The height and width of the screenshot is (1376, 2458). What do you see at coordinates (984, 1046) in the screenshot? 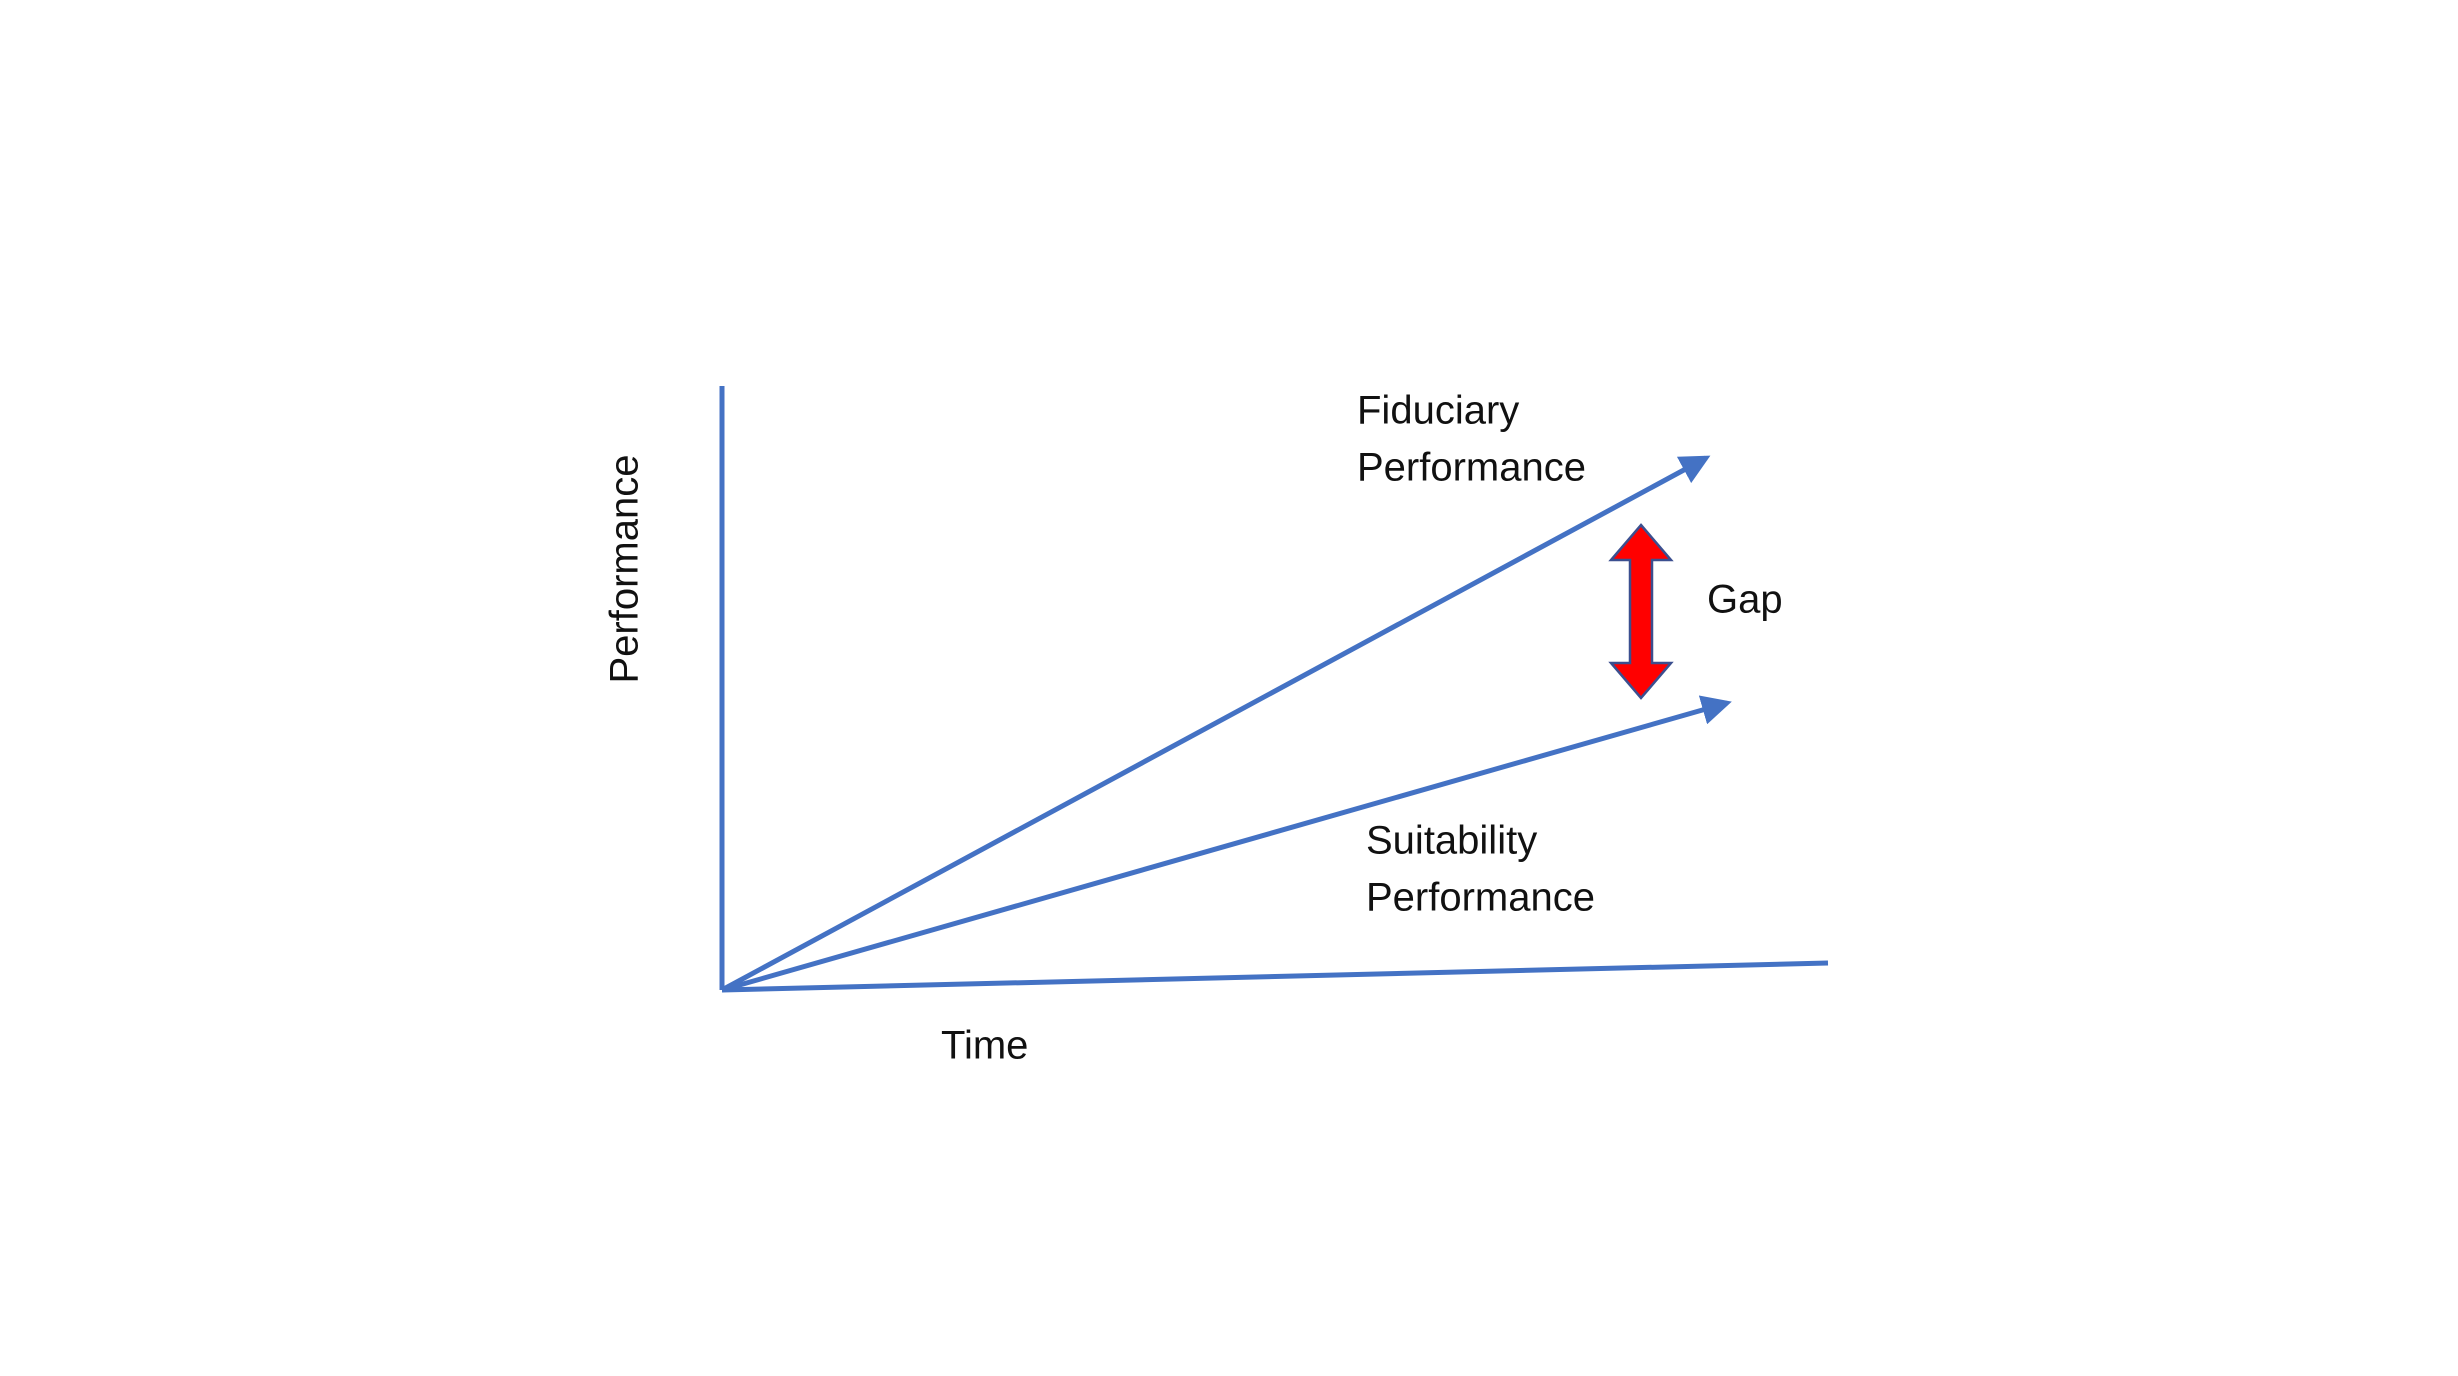
I see `x-axis-label: Time` at bounding box center [984, 1046].